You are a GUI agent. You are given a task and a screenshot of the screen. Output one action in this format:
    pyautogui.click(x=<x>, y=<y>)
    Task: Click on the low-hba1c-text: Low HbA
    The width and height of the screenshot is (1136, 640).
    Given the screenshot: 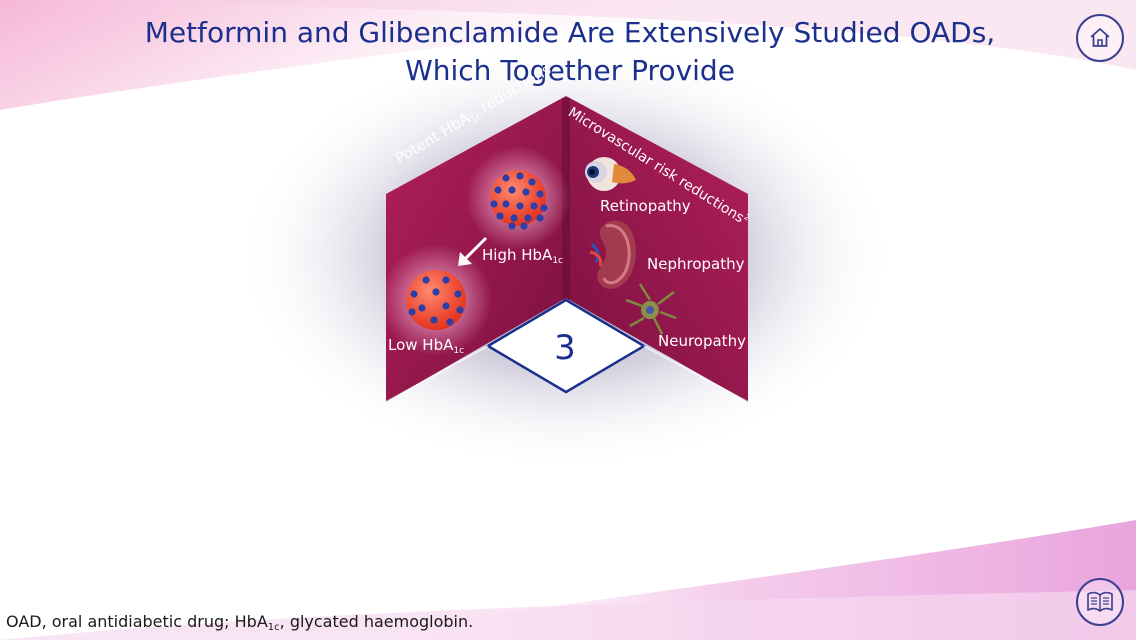 What is the action you would take?
    pyautogui.click(x=421, y=345)
    